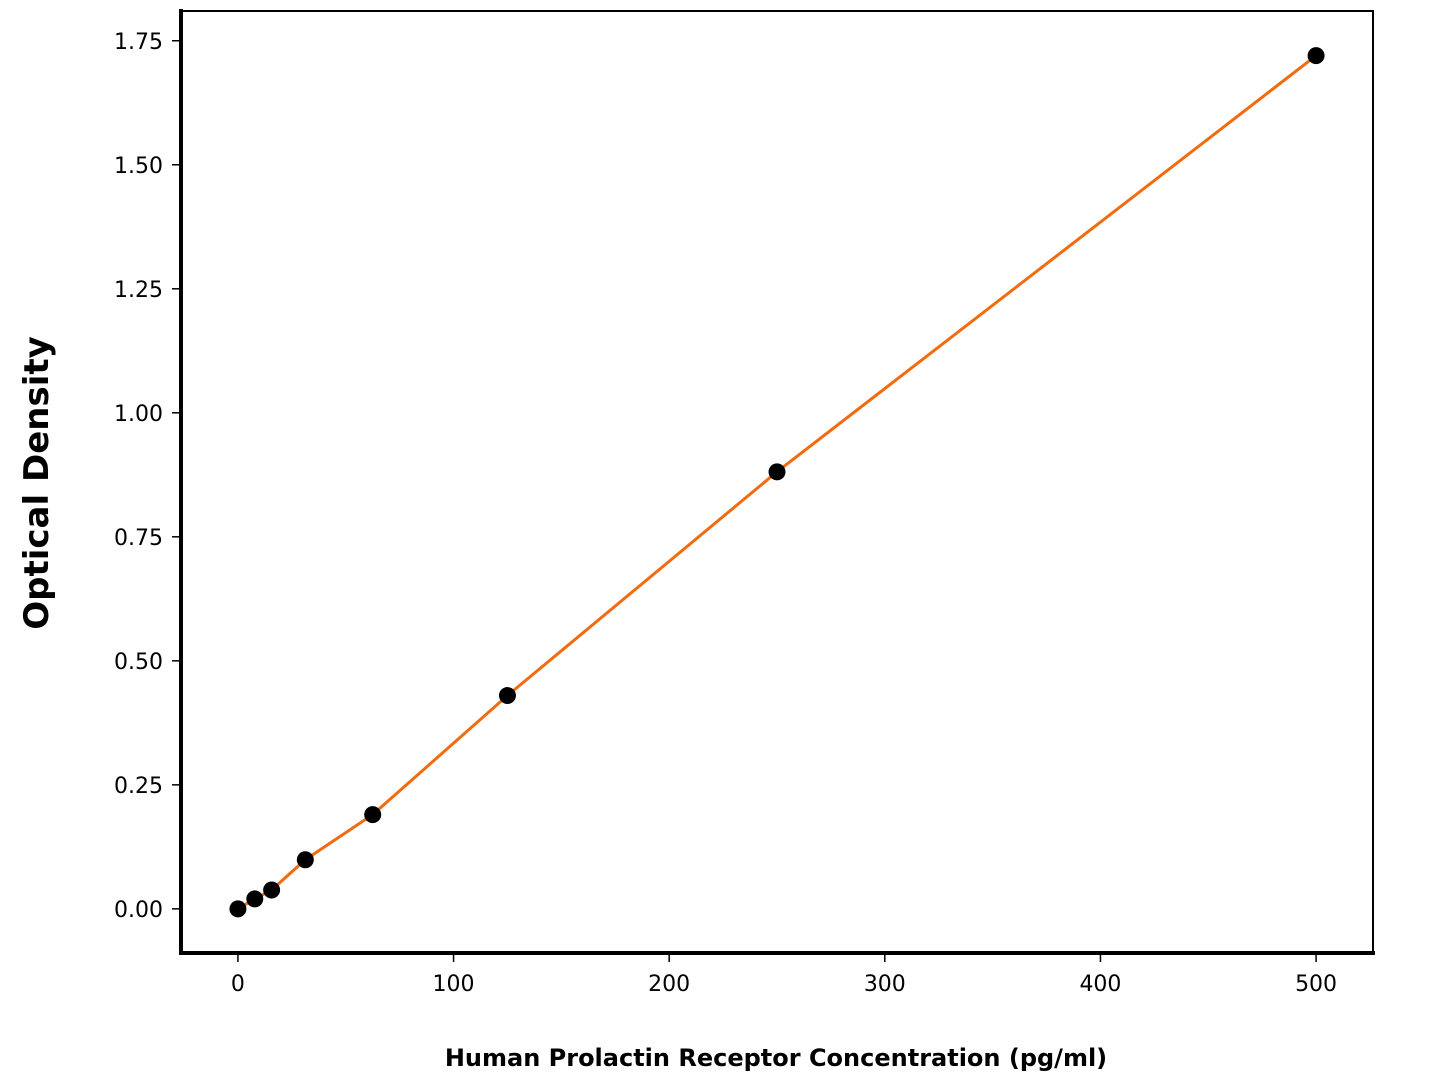 Image resolution: width=1445 pixels, height=1084 pixels. I want to click on x-tick-label: 500, so click(1316, 984).